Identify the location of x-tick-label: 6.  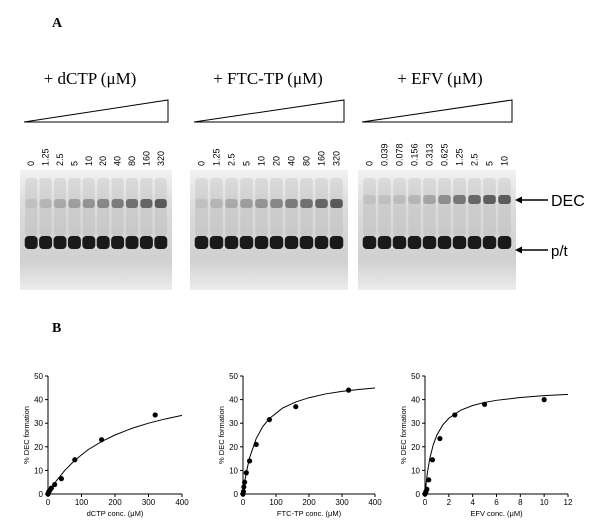
(496, 502).